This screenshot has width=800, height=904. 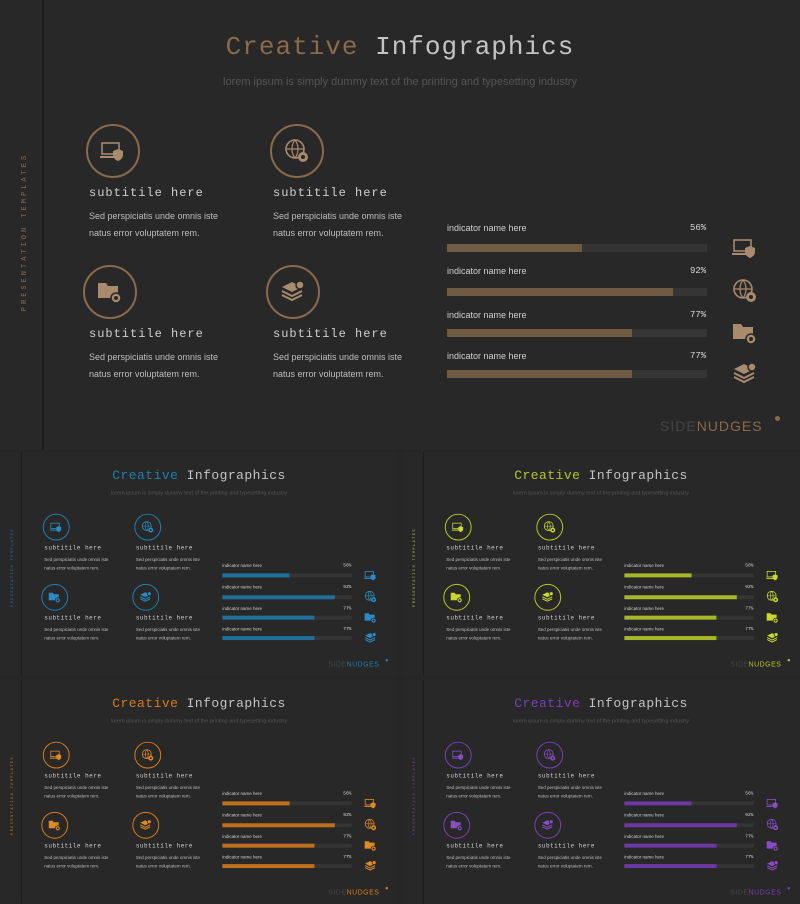 What do you see at coordinates (387, 660) in the screenshot?
I see `logo-dot` at bounding box center [387, 660].